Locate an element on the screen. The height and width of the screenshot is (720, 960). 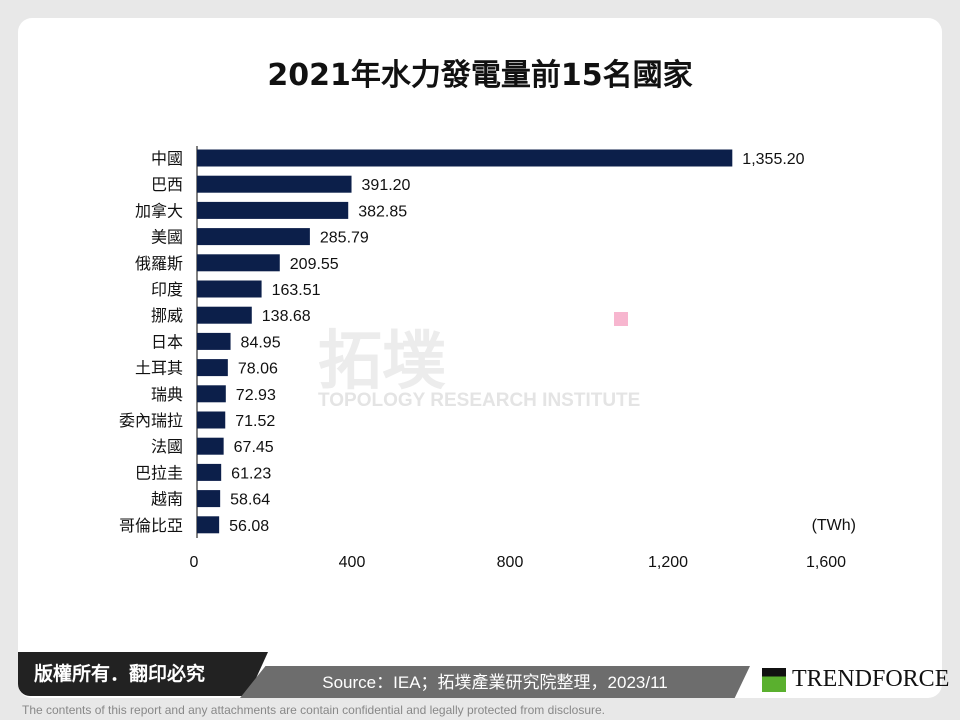
value-label: 78.06 is located at coordinates (258, 369).